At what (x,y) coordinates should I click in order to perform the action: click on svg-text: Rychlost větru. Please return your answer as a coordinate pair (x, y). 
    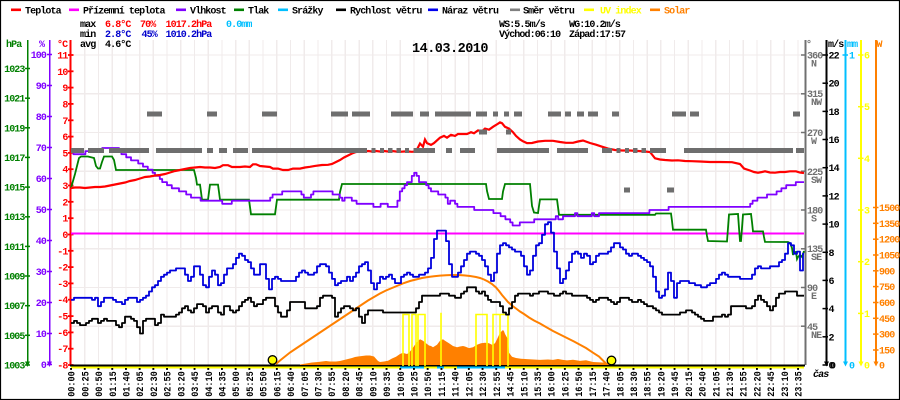
    Looking at the image, I should click on (386, 12).